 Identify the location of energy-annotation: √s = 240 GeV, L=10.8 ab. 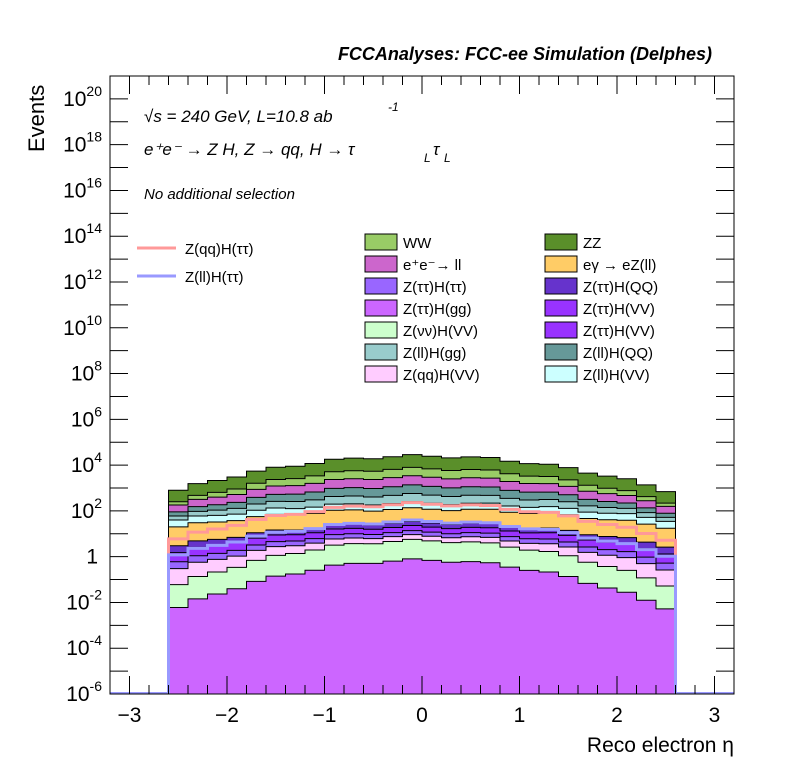
(238, 116).